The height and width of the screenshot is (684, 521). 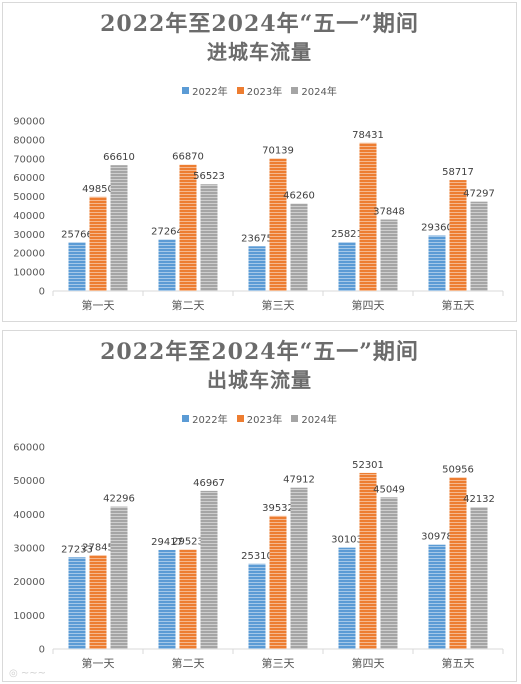 What do you see at coordinates (188, 157) in the screenshot?
I see `data-label: 66870` at bounding box center [188, 157].